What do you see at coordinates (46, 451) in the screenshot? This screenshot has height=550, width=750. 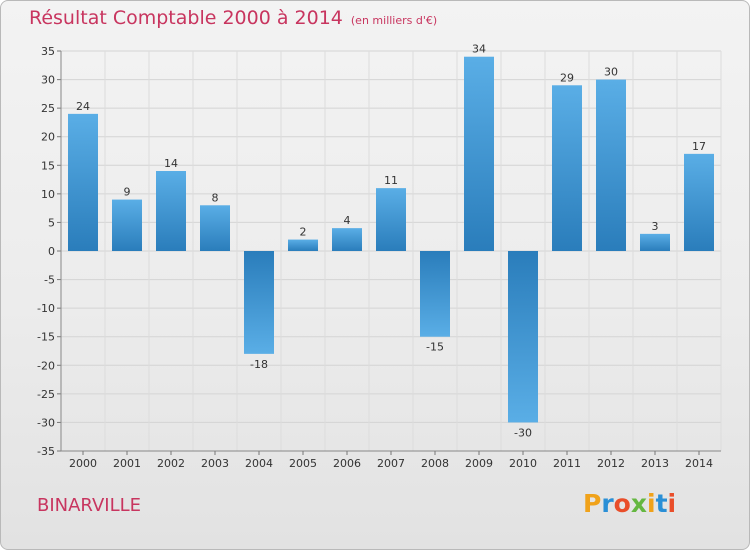 I see `y-tick-label: -35` at bounding box center [46, 451].